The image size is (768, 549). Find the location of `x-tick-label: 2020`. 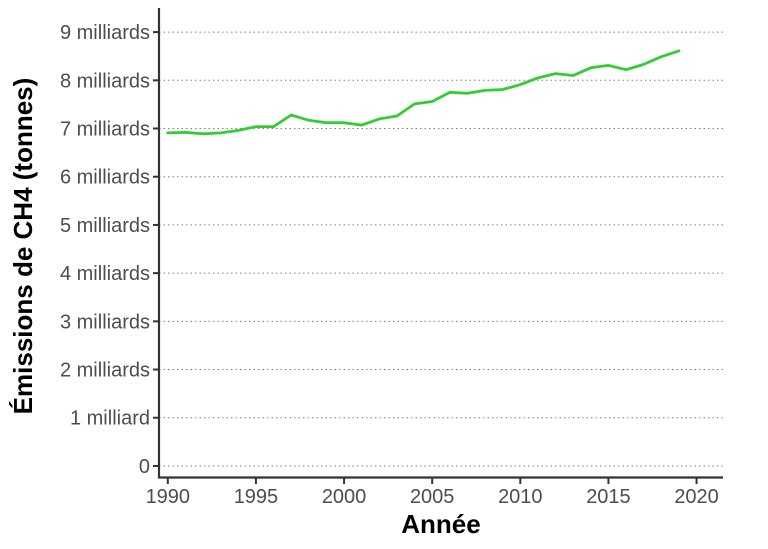

x-tick-label: 2020 is located at coordinates (696, 497).